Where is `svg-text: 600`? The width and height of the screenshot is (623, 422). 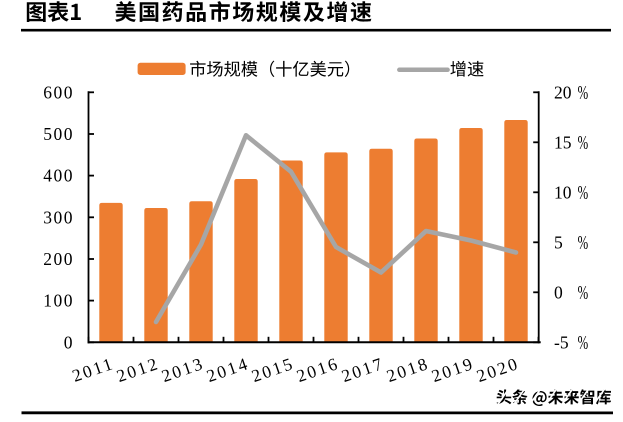 svg-text: 600 is located at coordinates (58, 92).